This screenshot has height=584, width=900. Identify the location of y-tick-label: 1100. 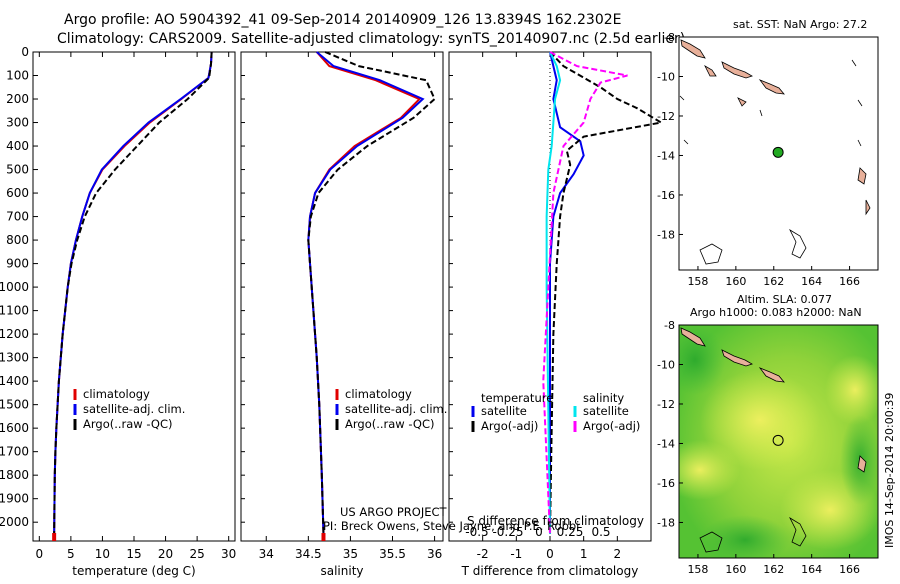
(14, 311).